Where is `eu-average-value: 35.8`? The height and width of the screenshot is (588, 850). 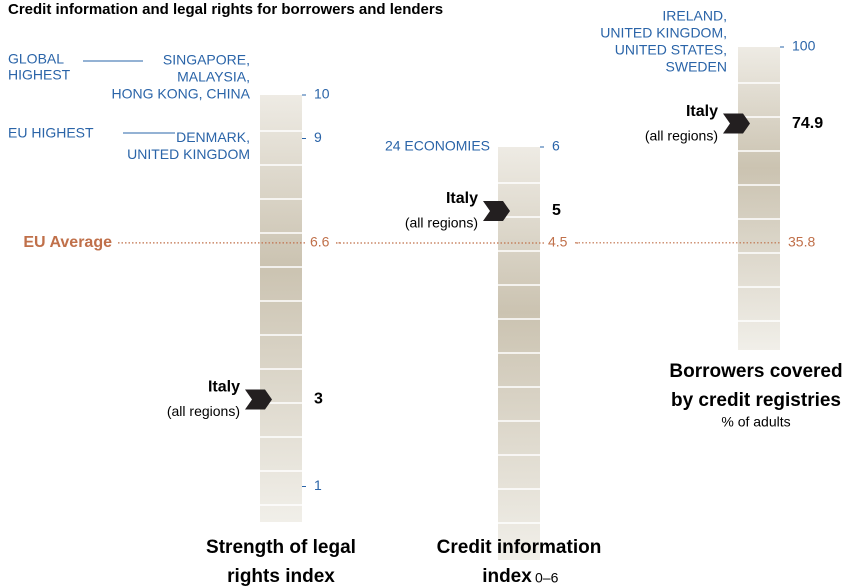 eu-average-value: 35.8 is located at coordinates (801, 242).